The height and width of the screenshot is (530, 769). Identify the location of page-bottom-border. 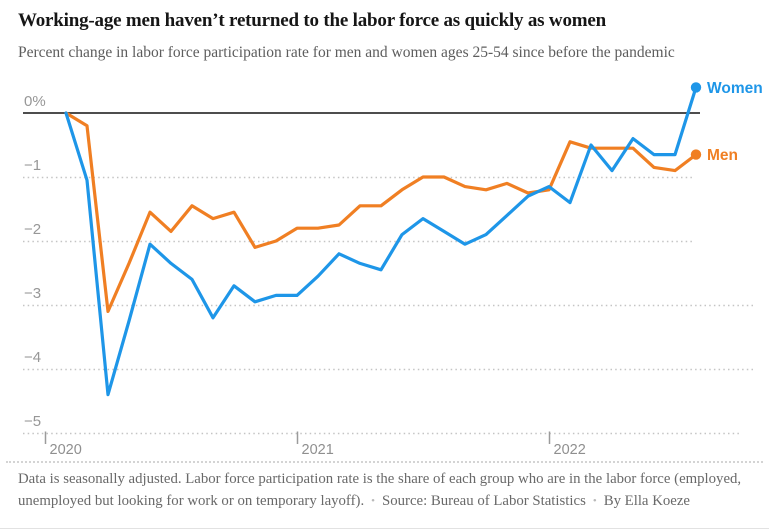
(384, 528).